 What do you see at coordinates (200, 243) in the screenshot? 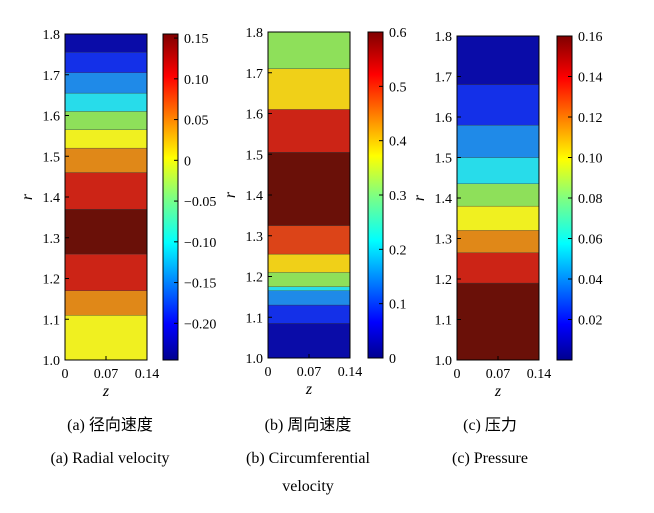
I see `colorbar-tick-label: −0.10` at bounding box center [200, 243].